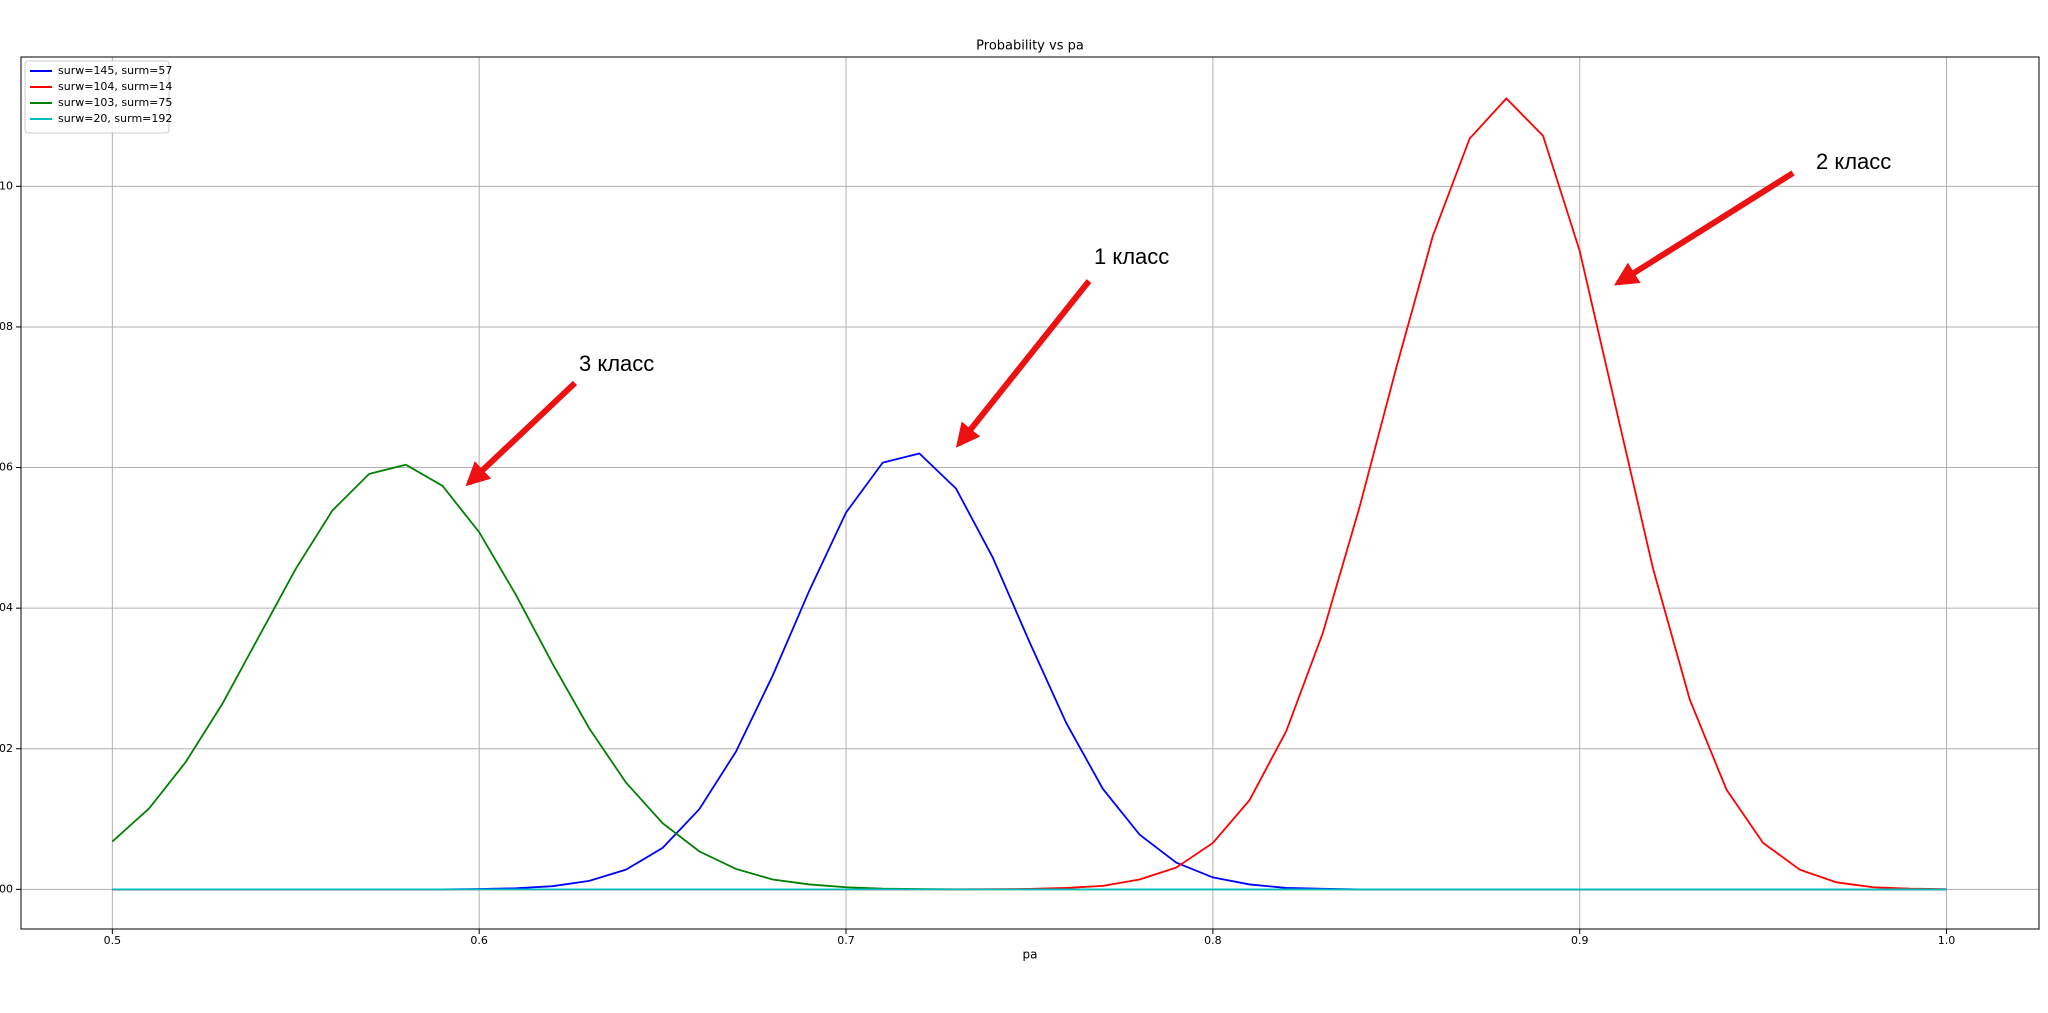  I want to click on x-tick-label: 0.8, so click(1213, 940).